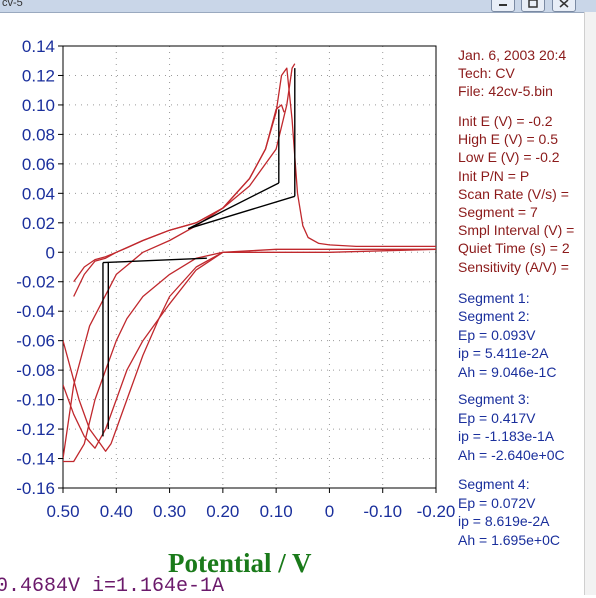  I want to click on info-tech: Tech: CV, so click(486, 73).